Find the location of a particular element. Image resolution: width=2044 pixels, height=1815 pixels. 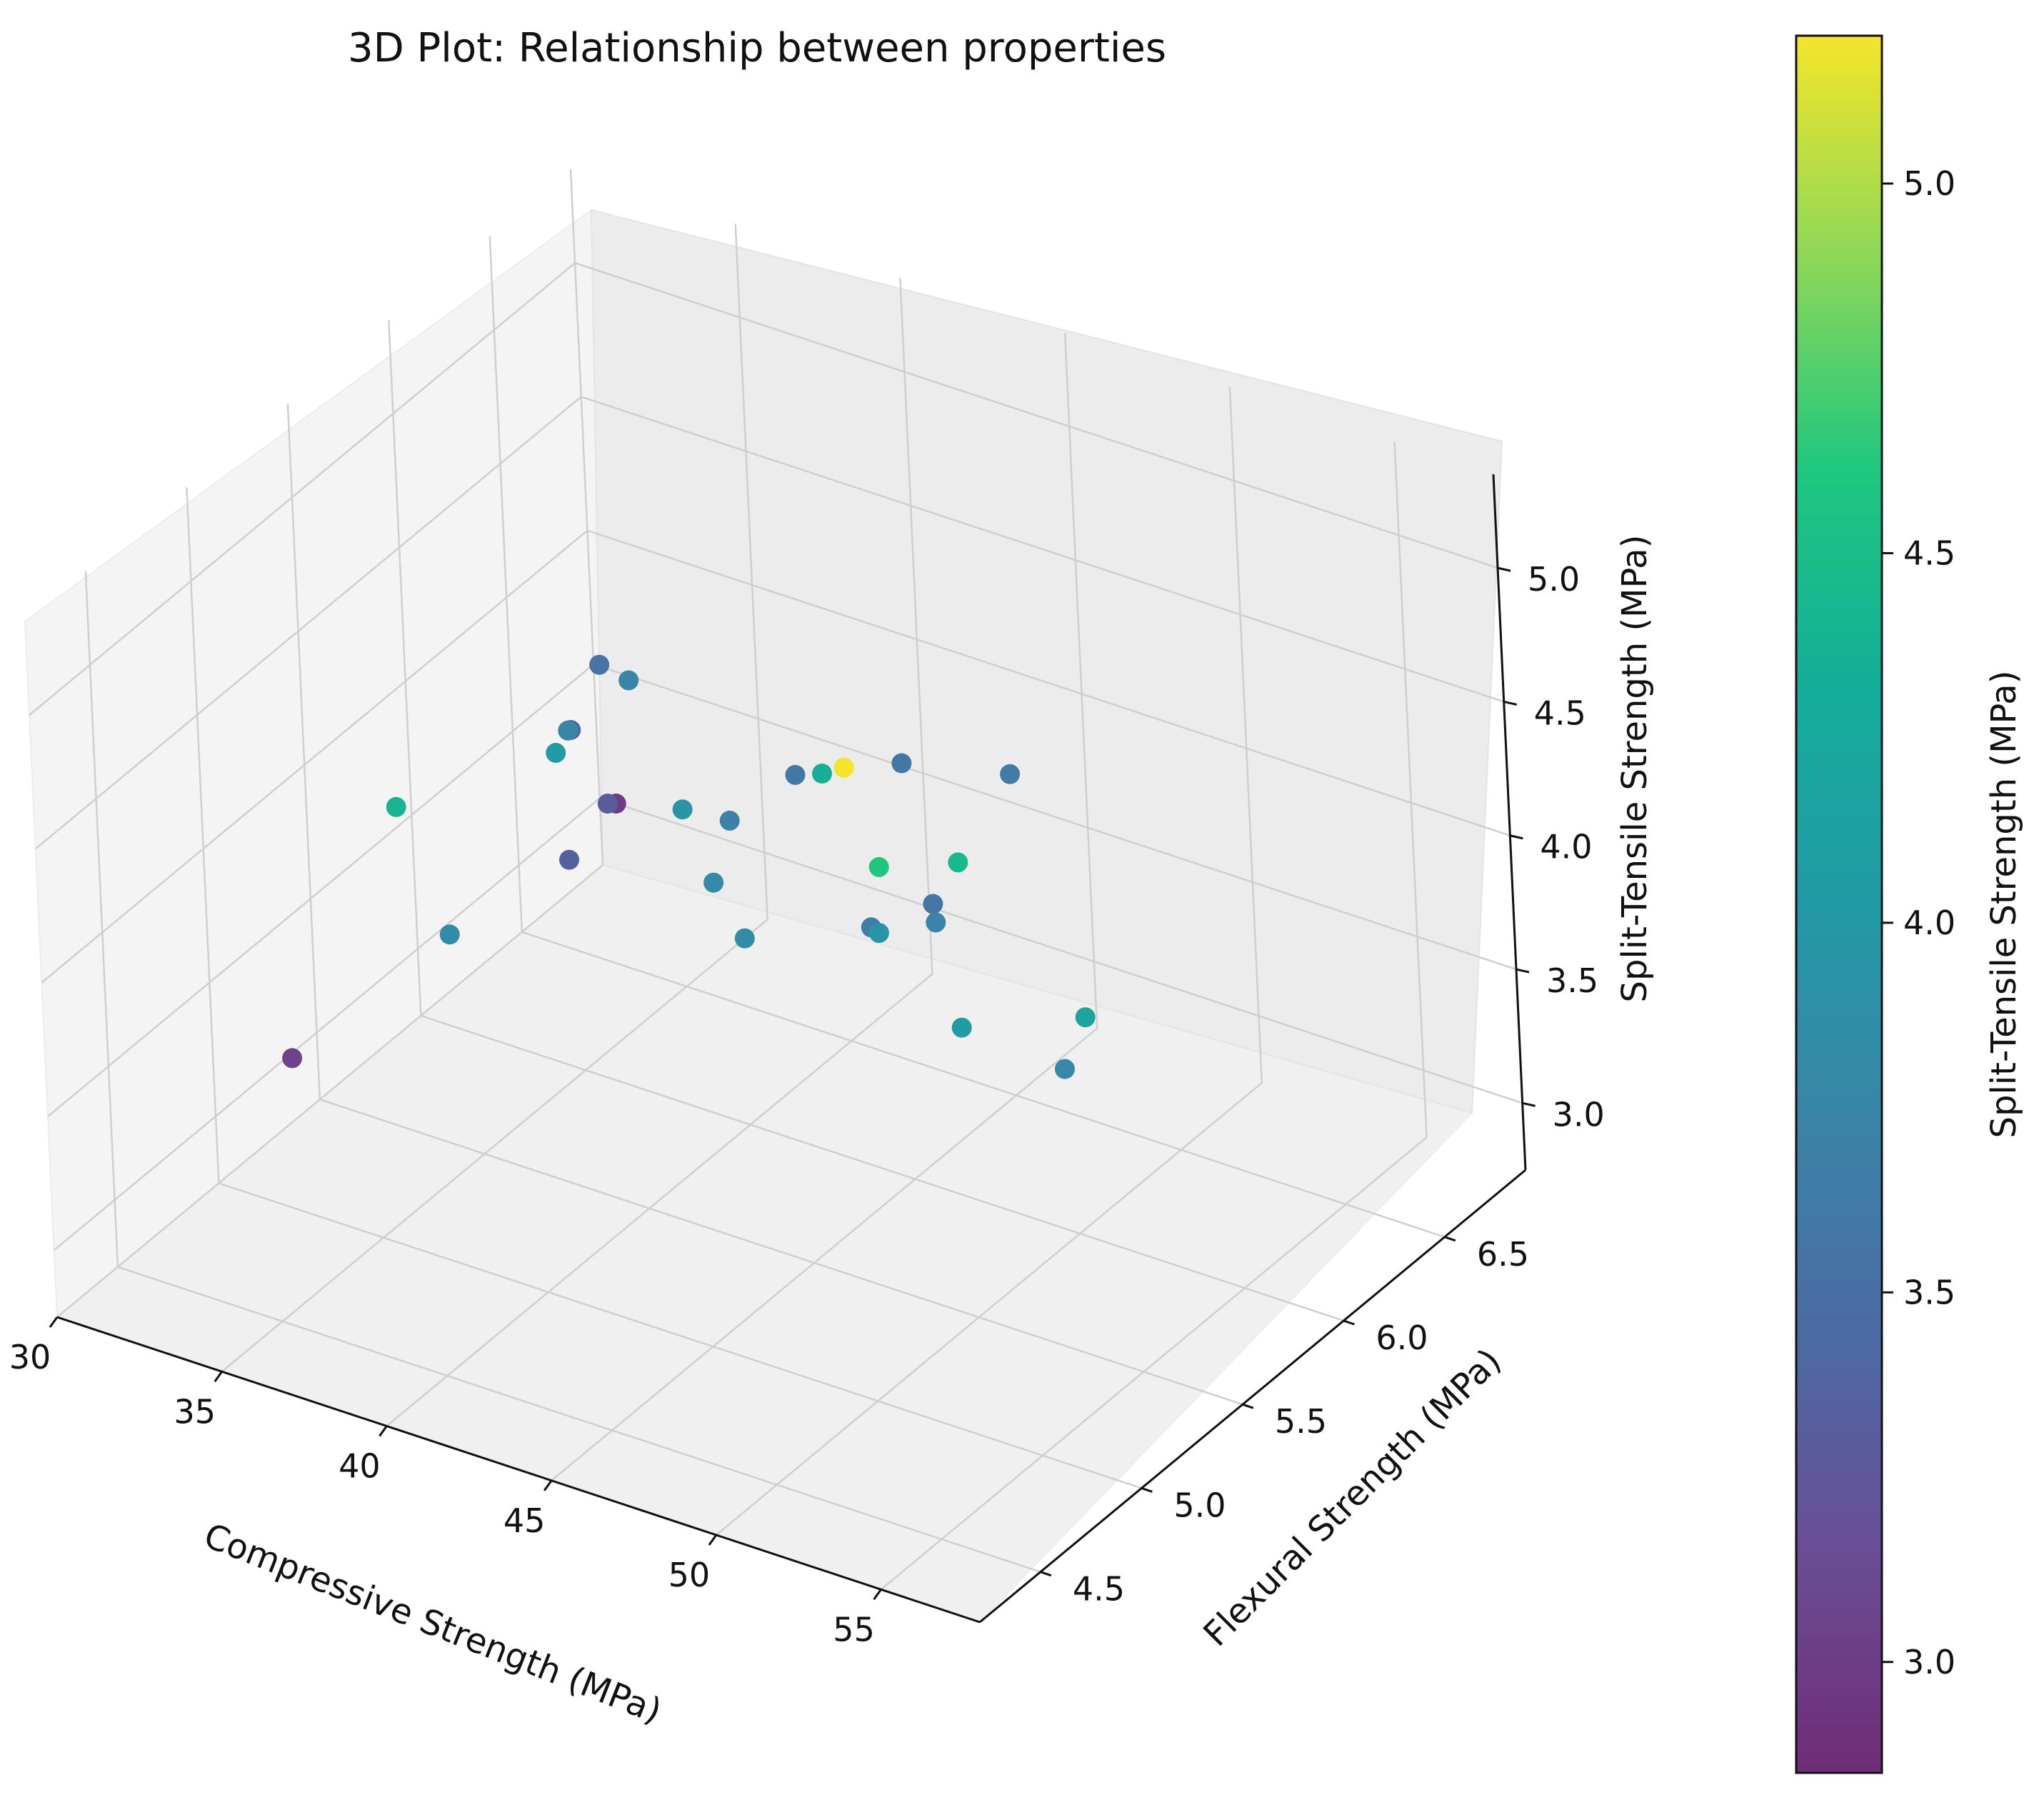

y-tick-label: 5.5 is located at coordinates (1301, 1421).